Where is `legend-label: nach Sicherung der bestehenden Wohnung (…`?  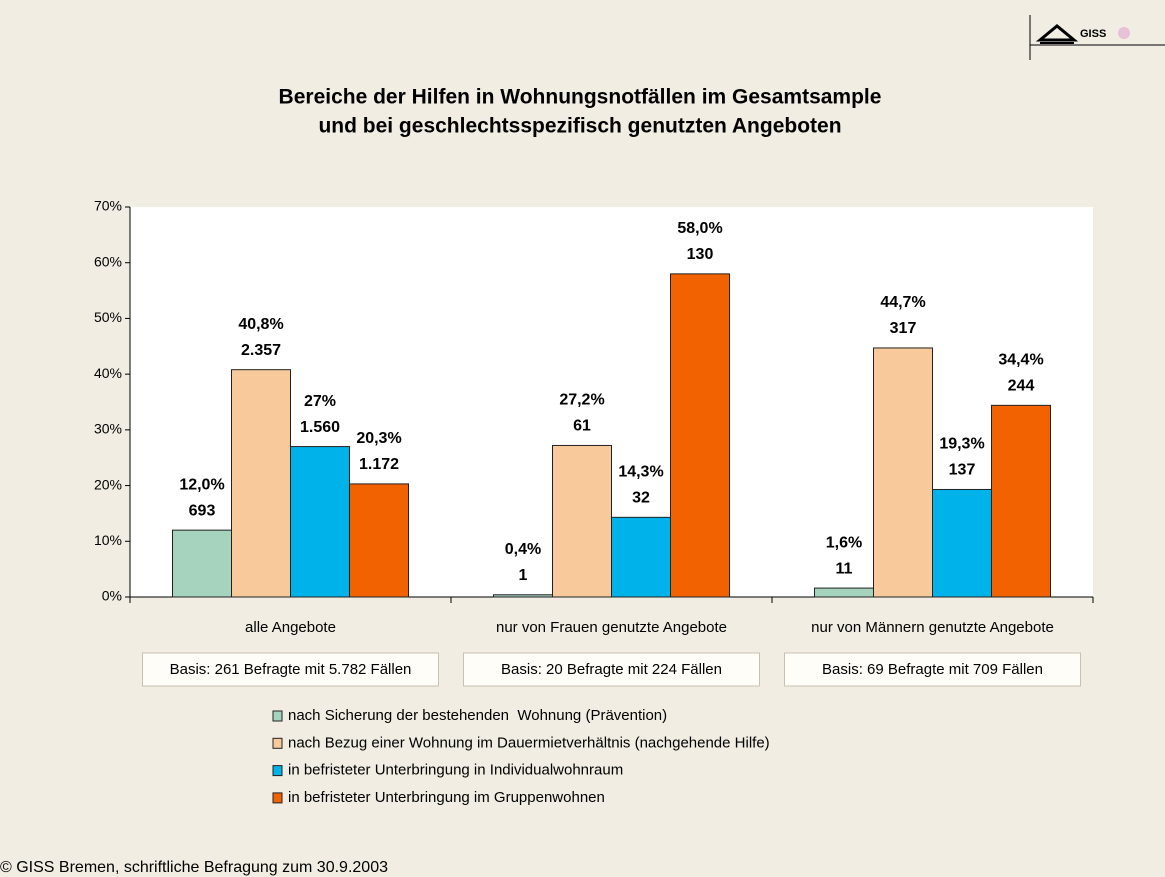
legend-label: nach Sicherung der bestehenden Wohnung (… is located at coordinates (477, 715).